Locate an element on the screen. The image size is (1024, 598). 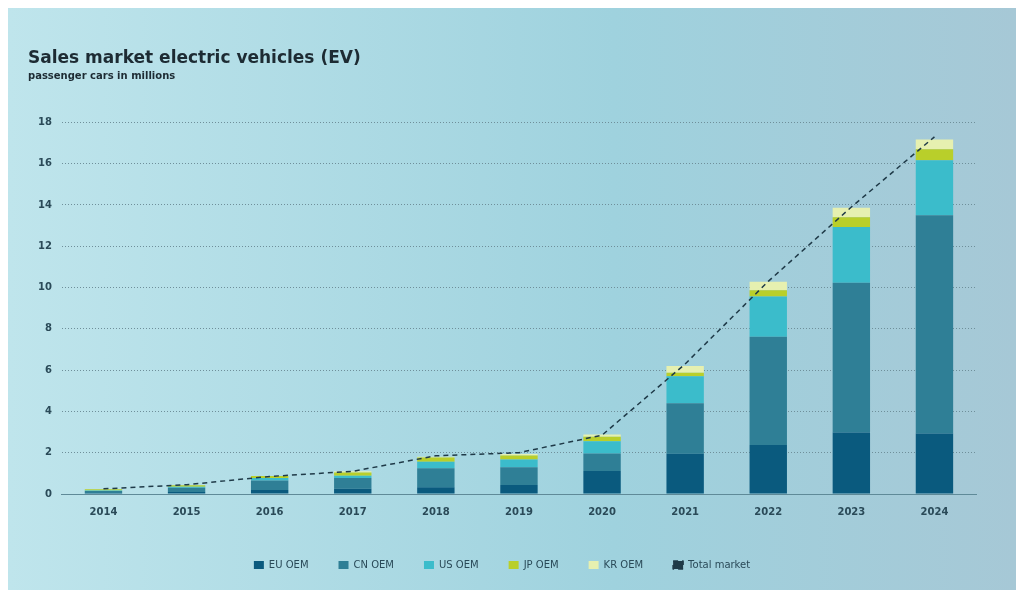
x-tick-label: 2014 is located at coordinates (103, 511).